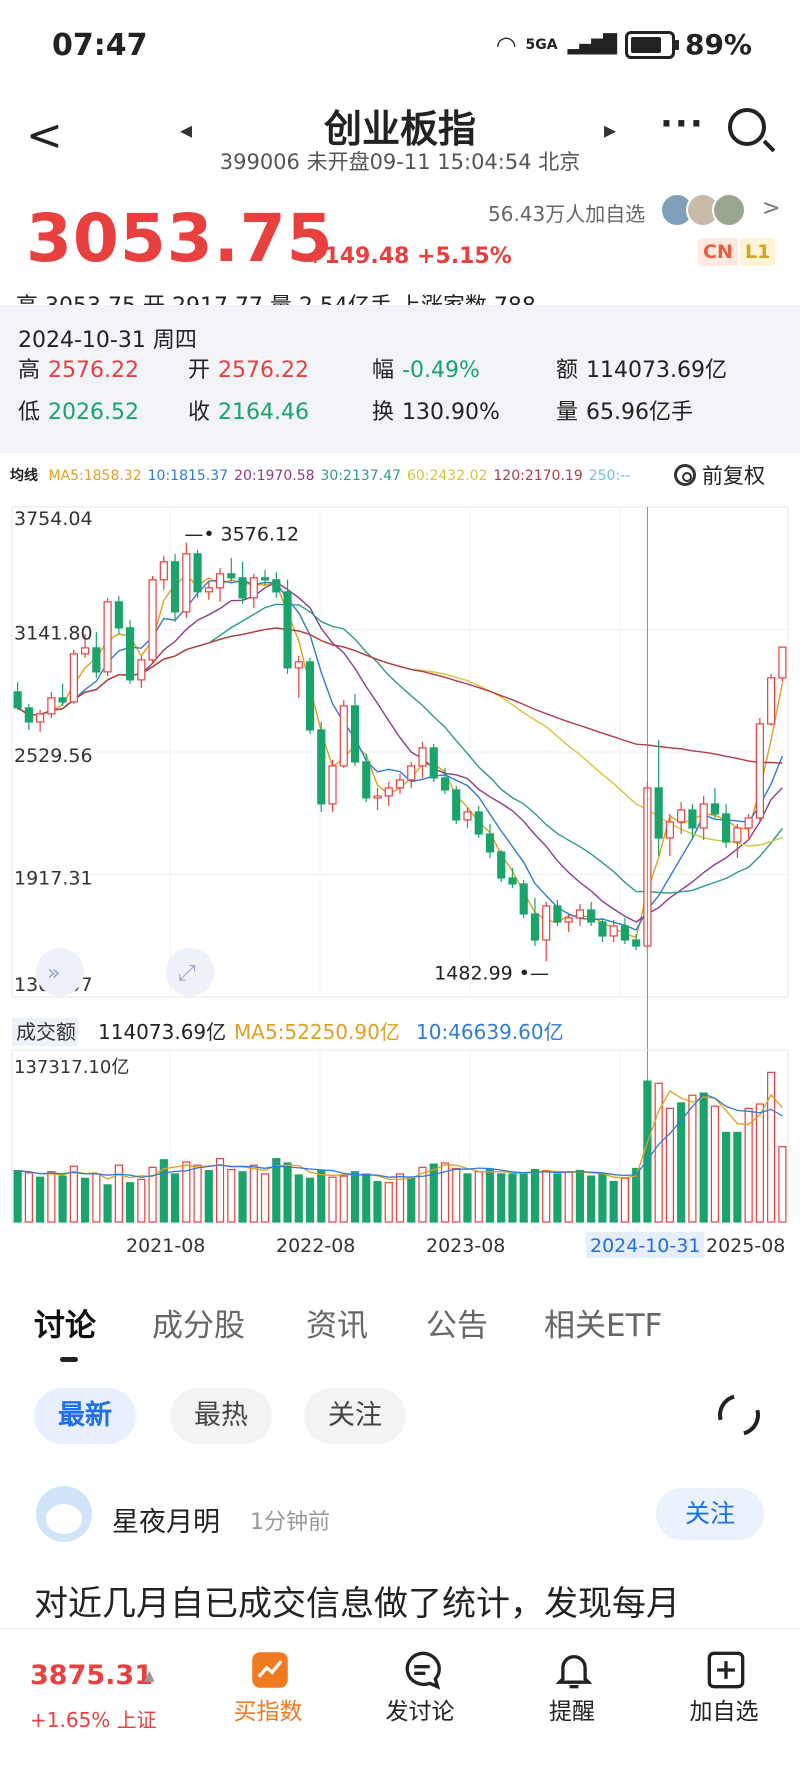 The image size is (800, 1766). I want to click on candle-info-panel, so click(400, 379).